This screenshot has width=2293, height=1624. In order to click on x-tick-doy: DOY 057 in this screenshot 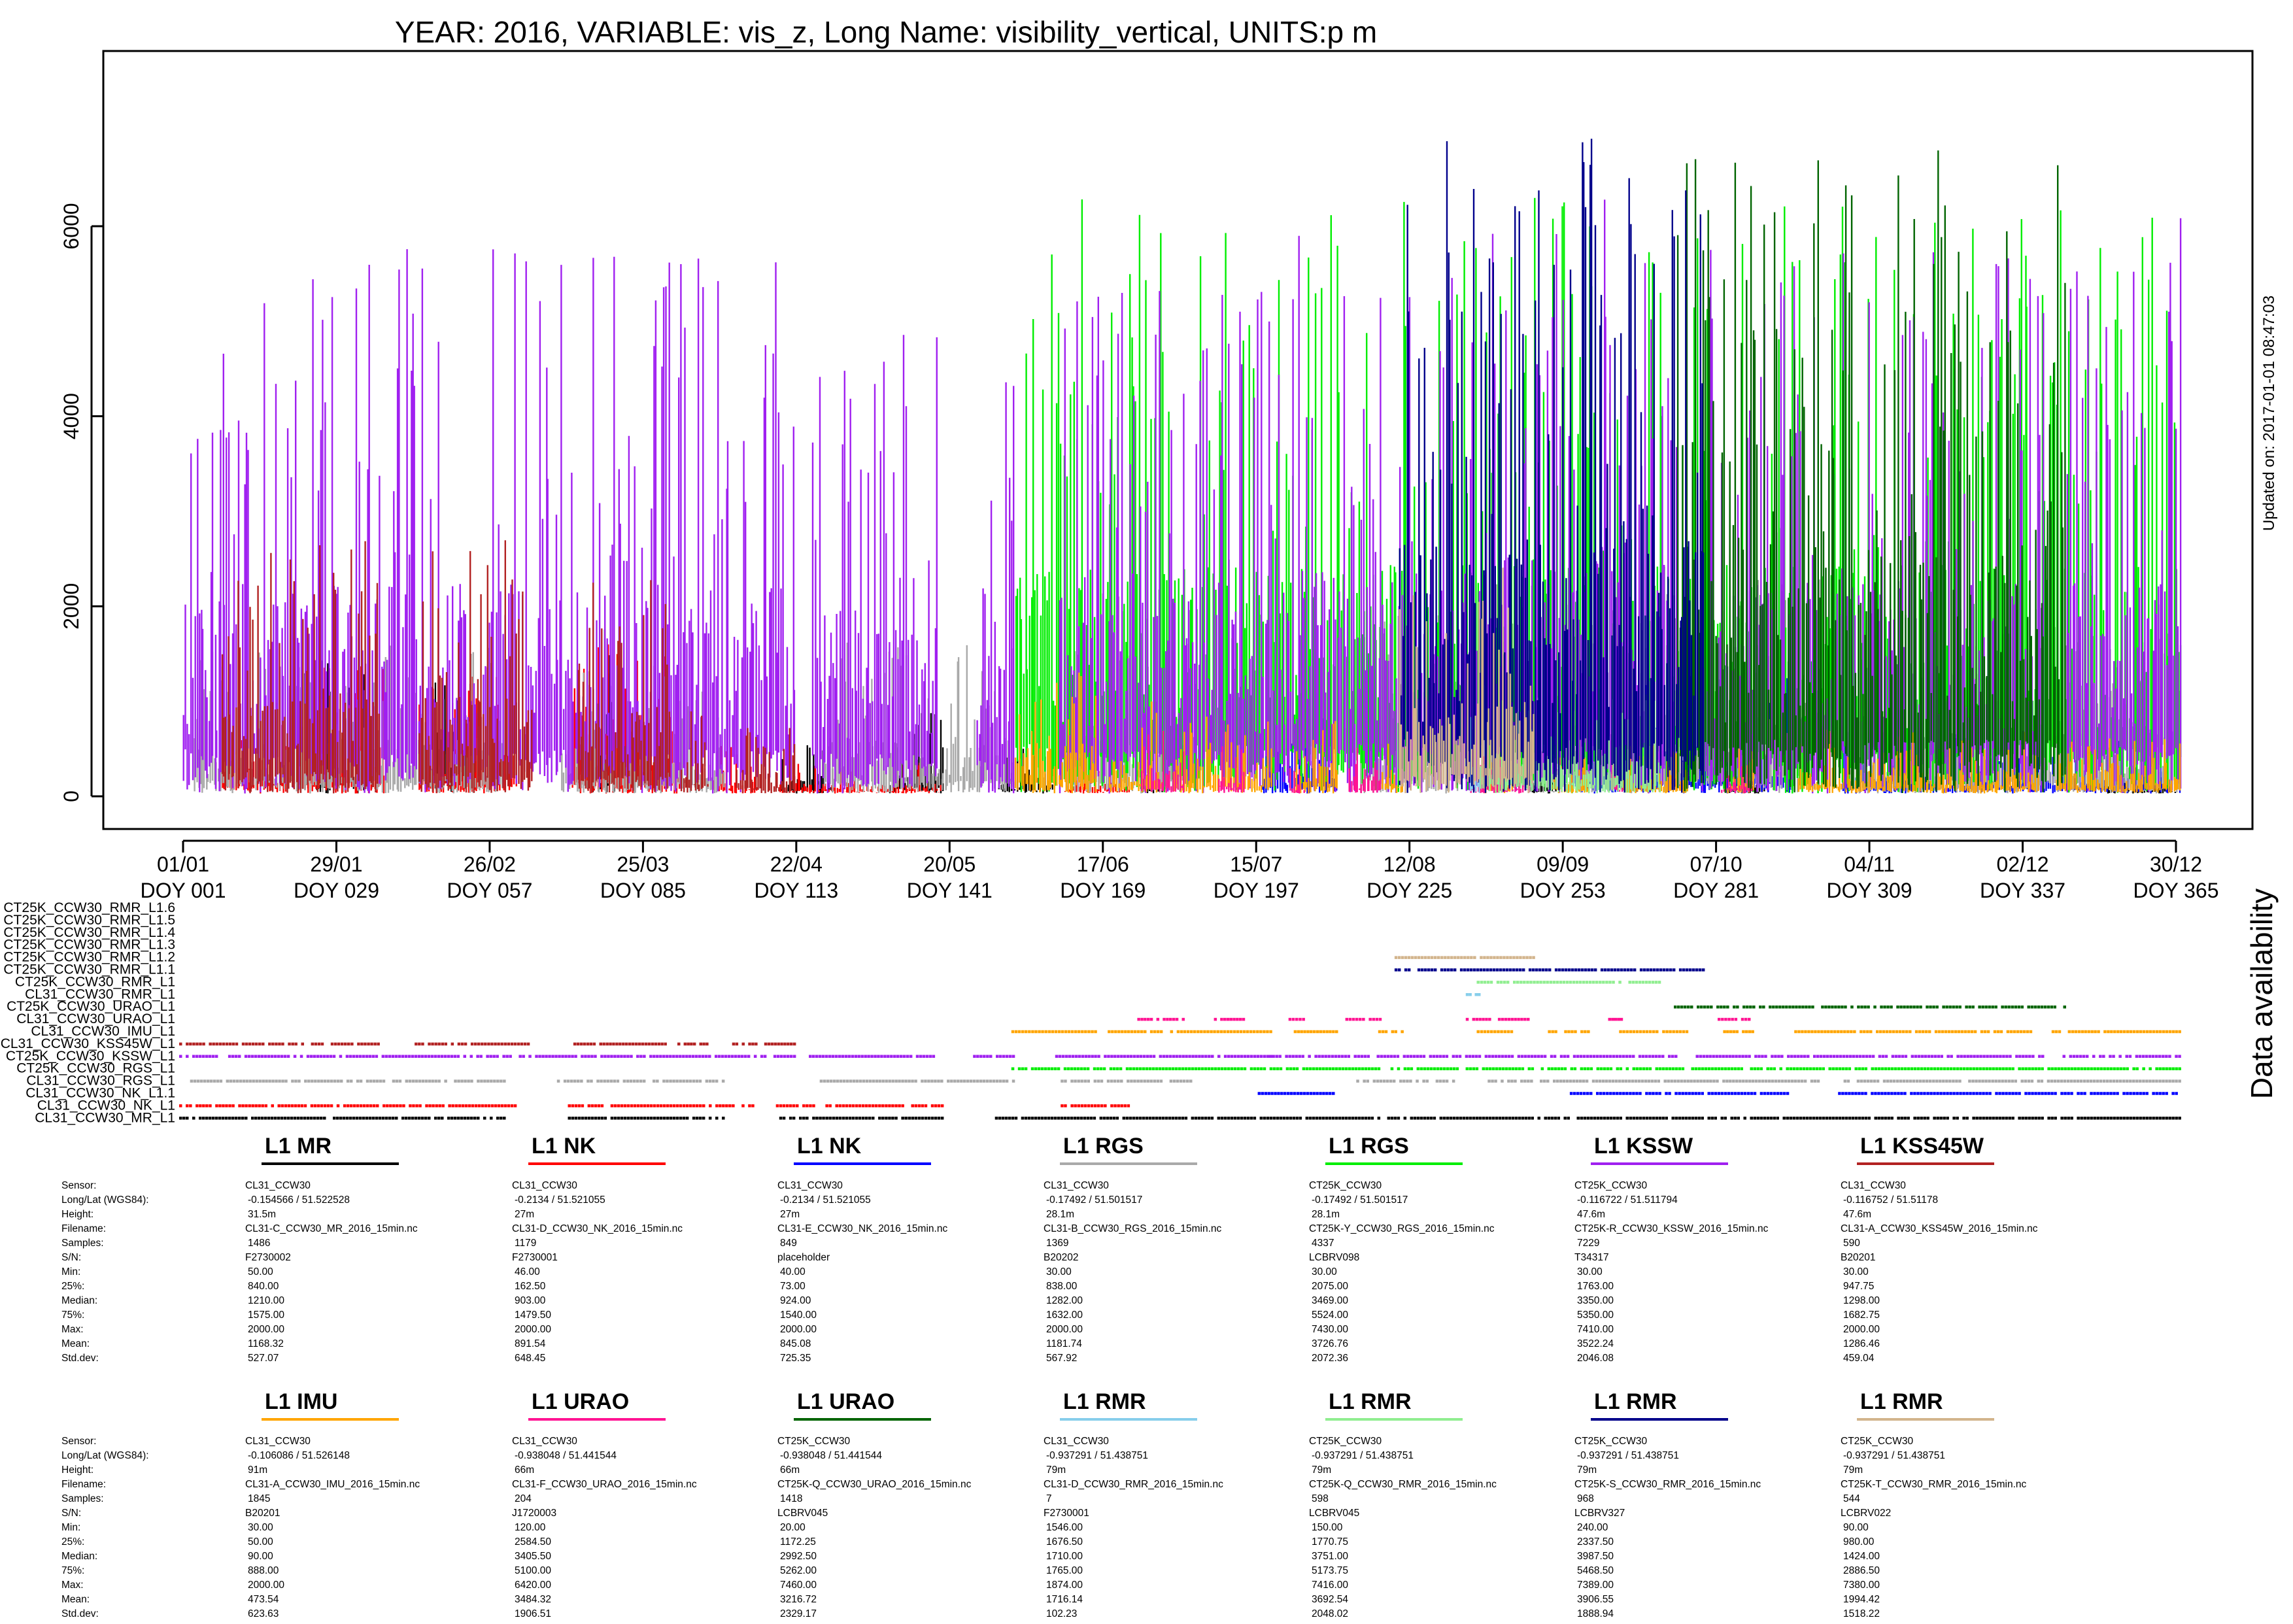, I will do `click(489, 890)`.